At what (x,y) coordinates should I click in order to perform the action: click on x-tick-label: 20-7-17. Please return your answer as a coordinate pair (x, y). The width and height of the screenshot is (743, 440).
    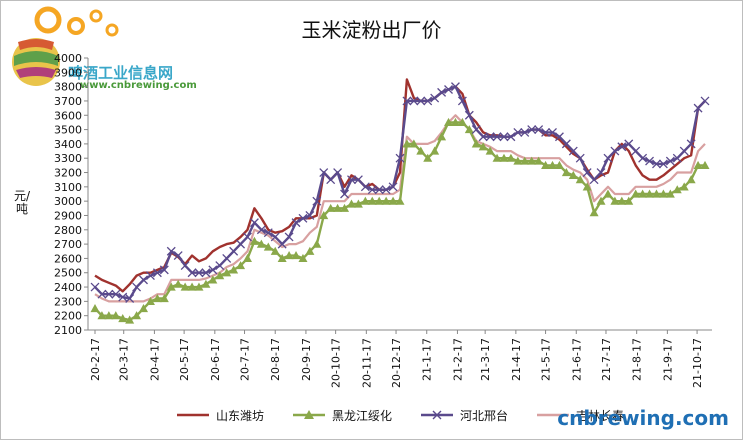
    Looking at the image, I should click on (245, 359).